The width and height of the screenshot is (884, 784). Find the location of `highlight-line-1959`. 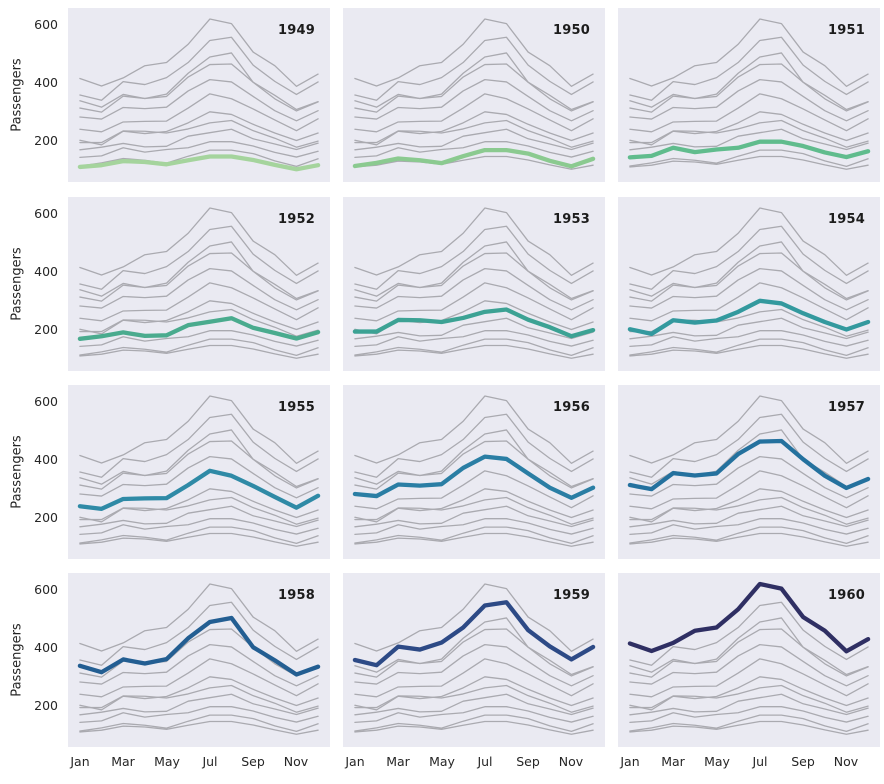

highlight-line-1959 is located at coordinates (474, 634).